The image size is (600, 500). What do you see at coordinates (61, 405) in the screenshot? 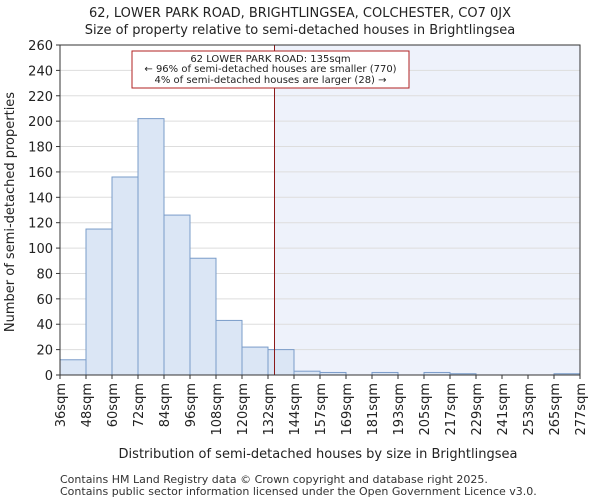
I see `x-tick-label: 36sqm` at bounding box center [61, 405].